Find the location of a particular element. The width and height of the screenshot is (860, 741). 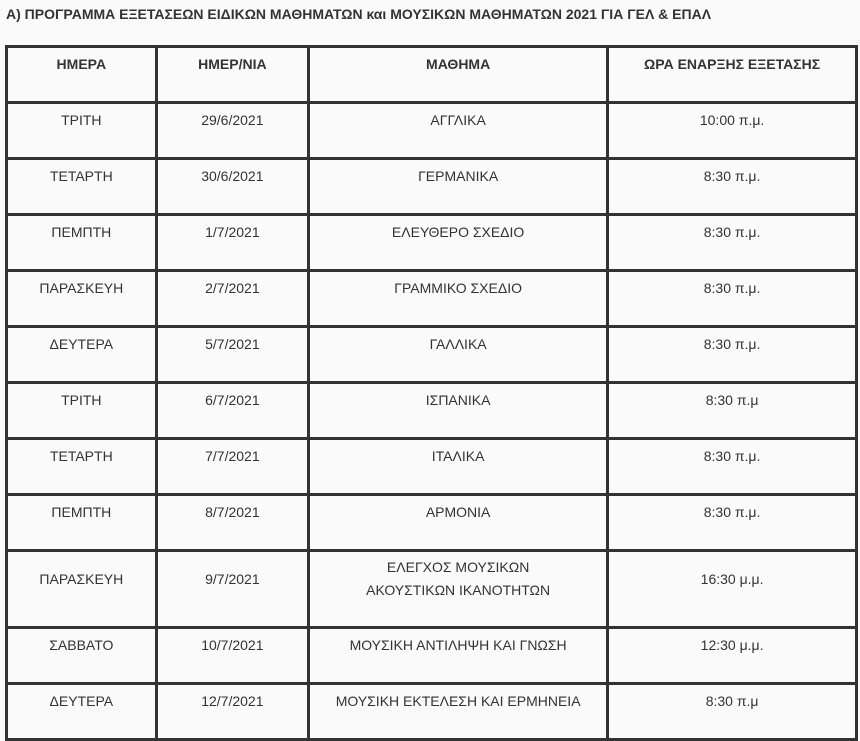

cell-date: 2/7/2021 is located at coordinates (232, 298).